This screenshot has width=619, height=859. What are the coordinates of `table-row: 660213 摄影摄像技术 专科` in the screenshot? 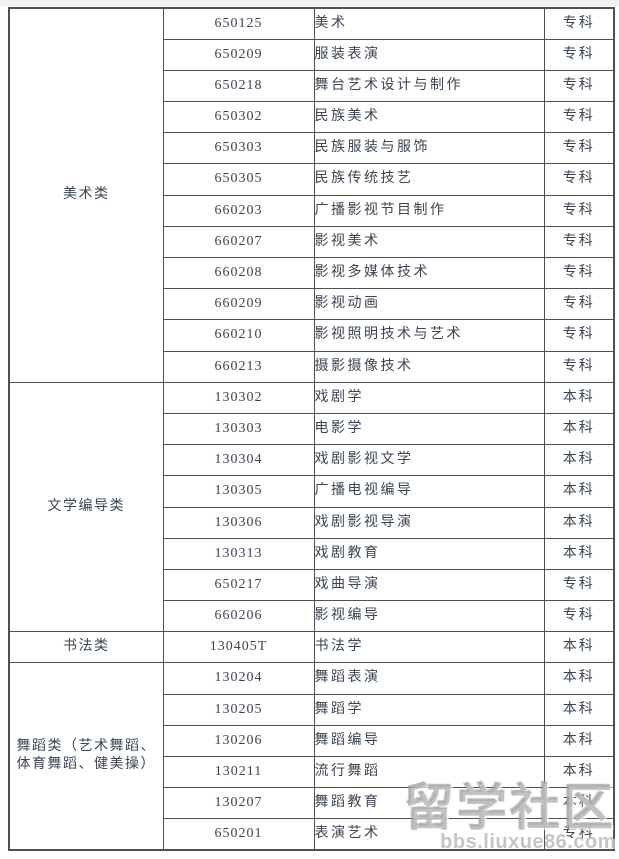 It's located at (312, 366).